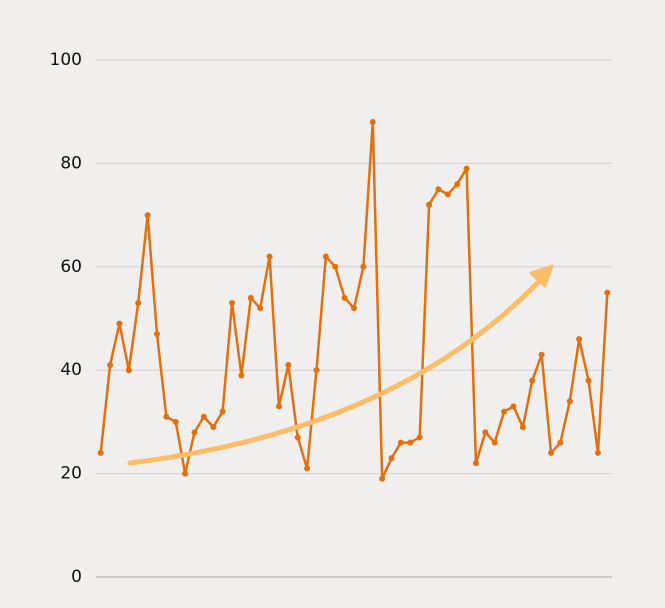  I want to click on y-tick-label: 80, so click(71, 163).